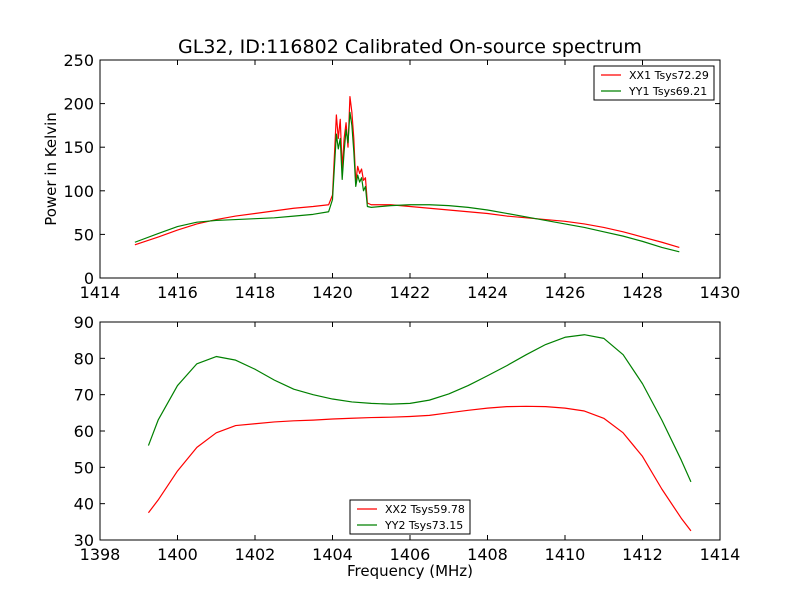 The height and width of the screenshot is (600, 800). I want to click on top-legend-label-1: XX1 Tsys72.29, so click(669, 75).